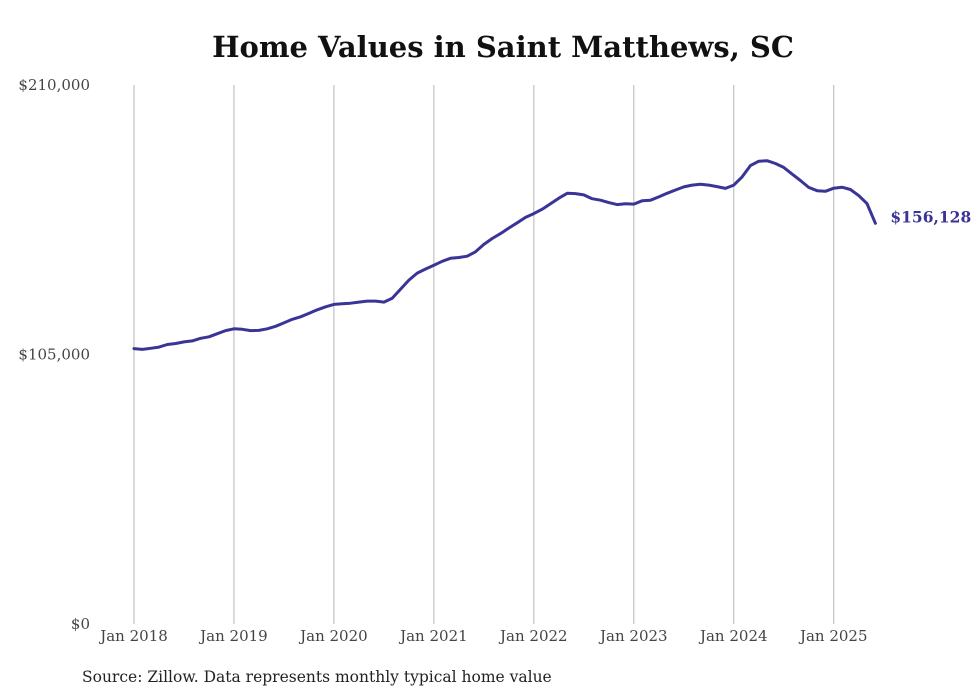  I want to click on y-tick-label: $210,000, so click(54, 85).